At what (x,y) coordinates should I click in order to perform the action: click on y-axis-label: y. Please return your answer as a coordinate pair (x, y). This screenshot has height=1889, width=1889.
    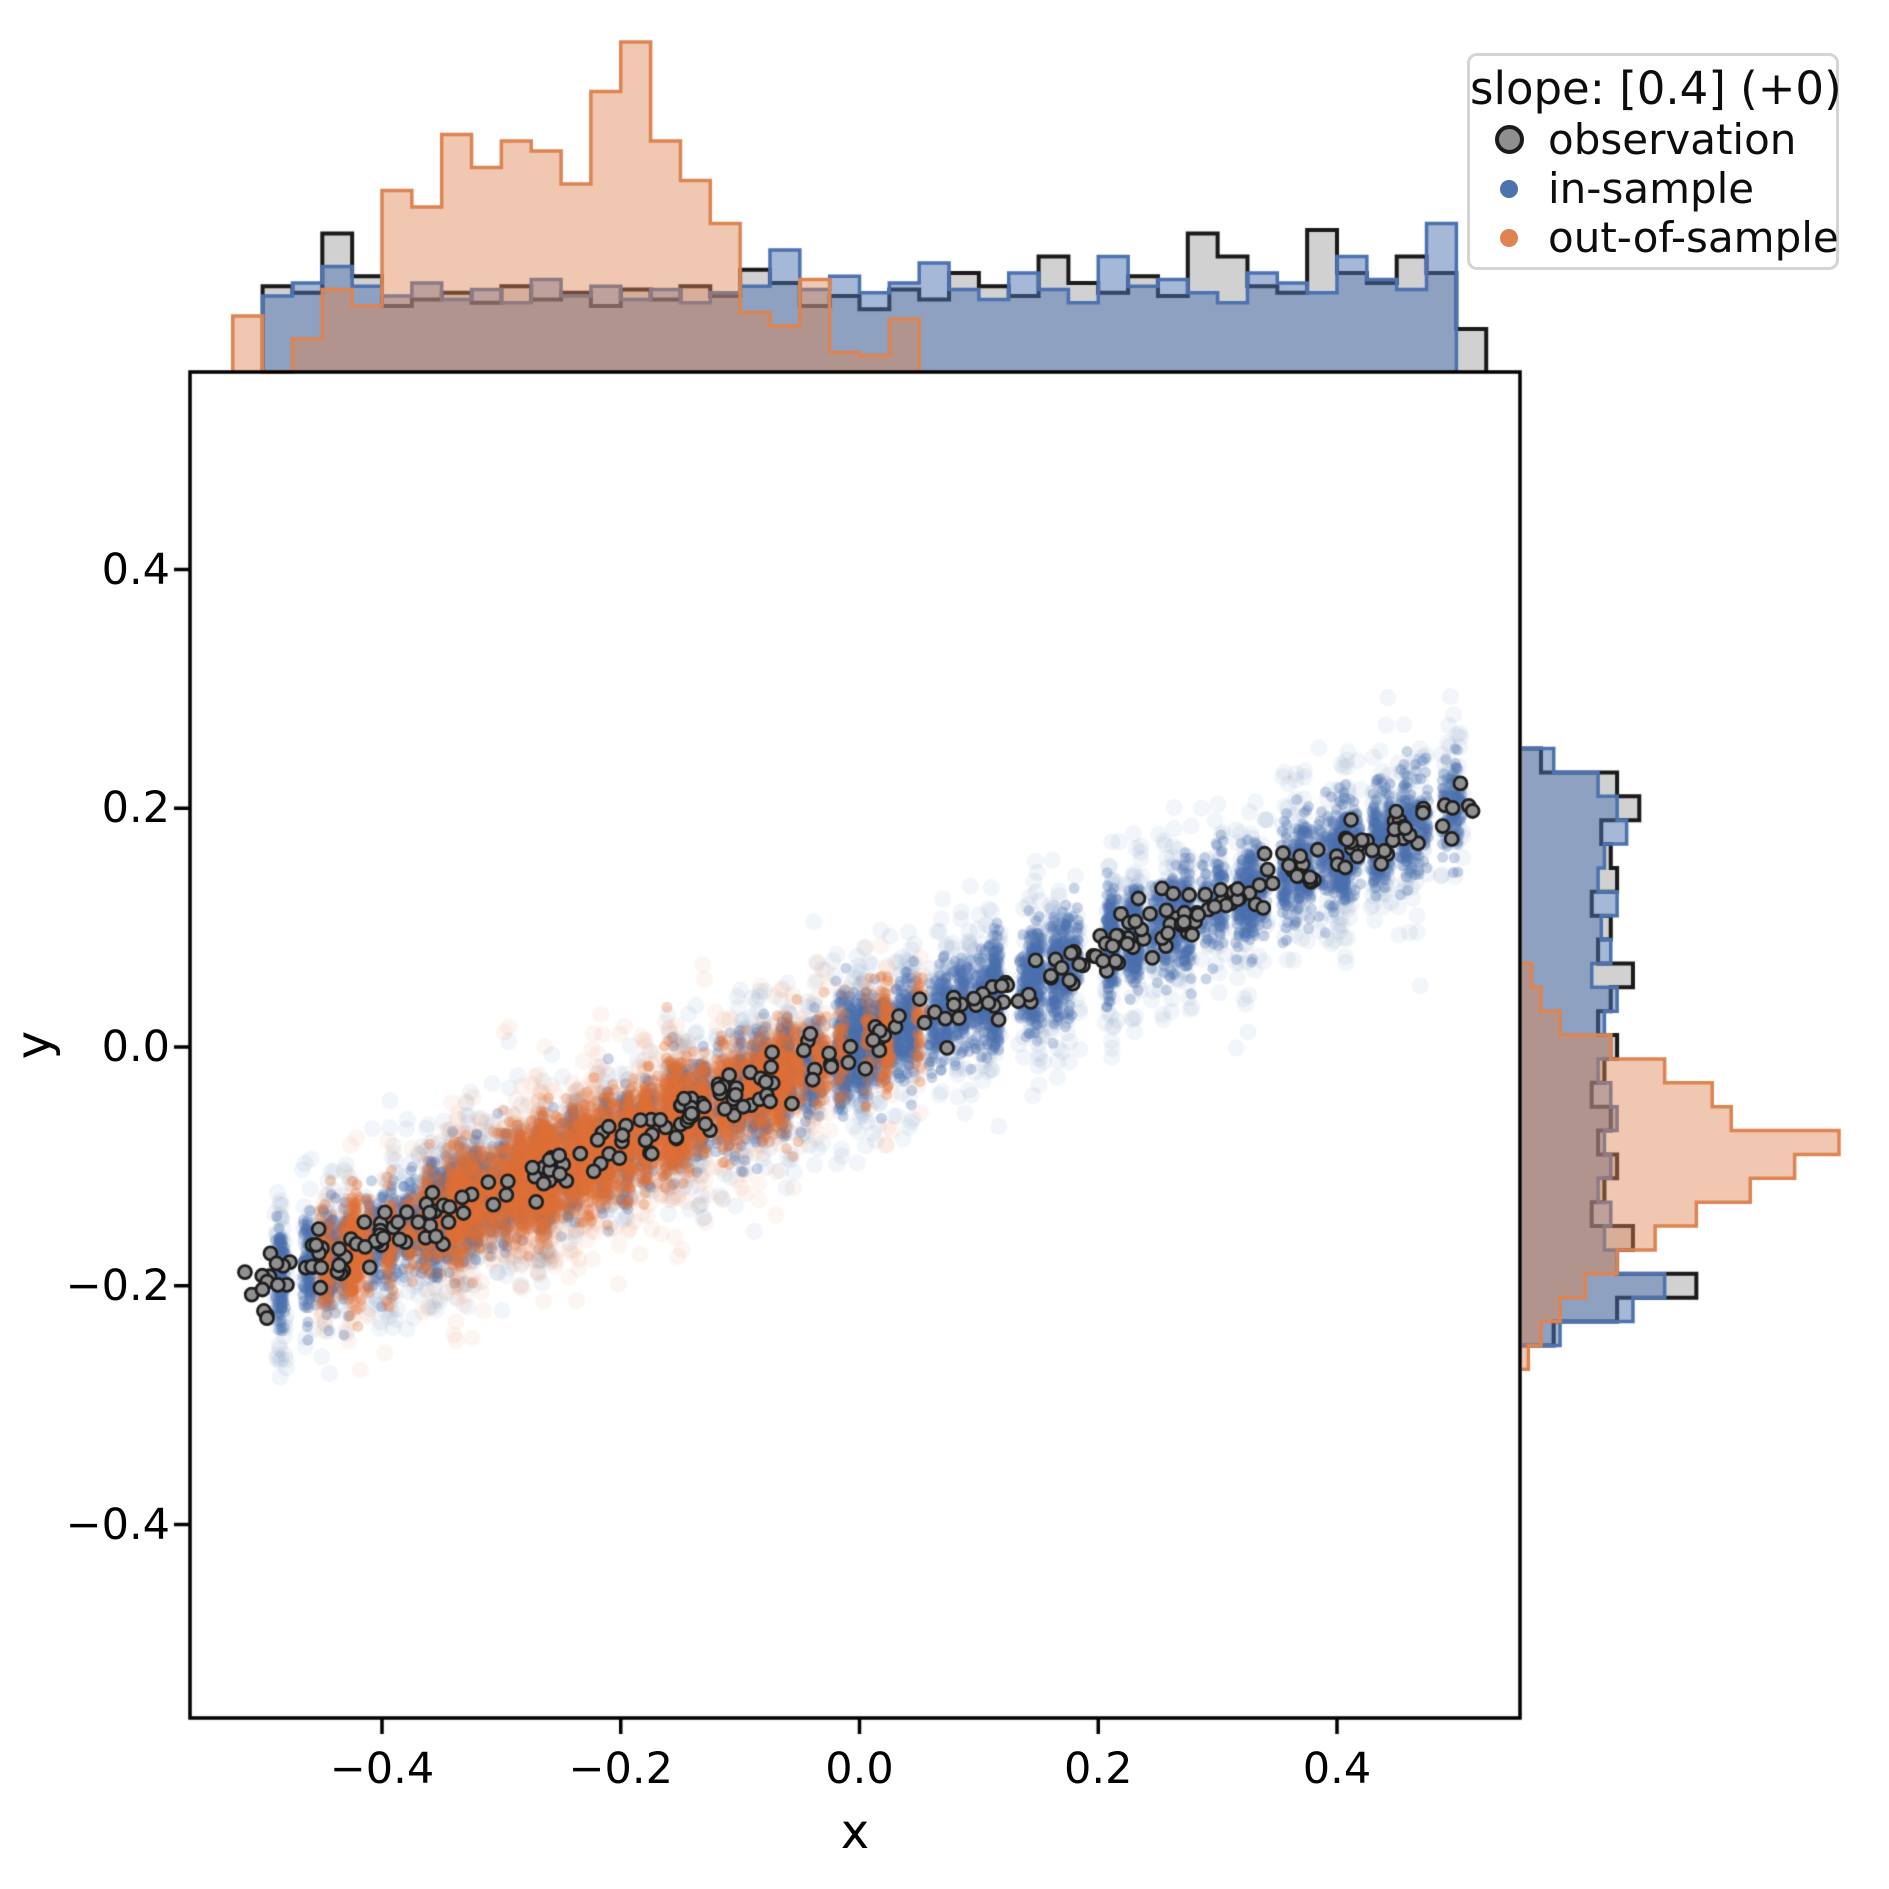
    Looking at the image, I should click on (34, 1045).